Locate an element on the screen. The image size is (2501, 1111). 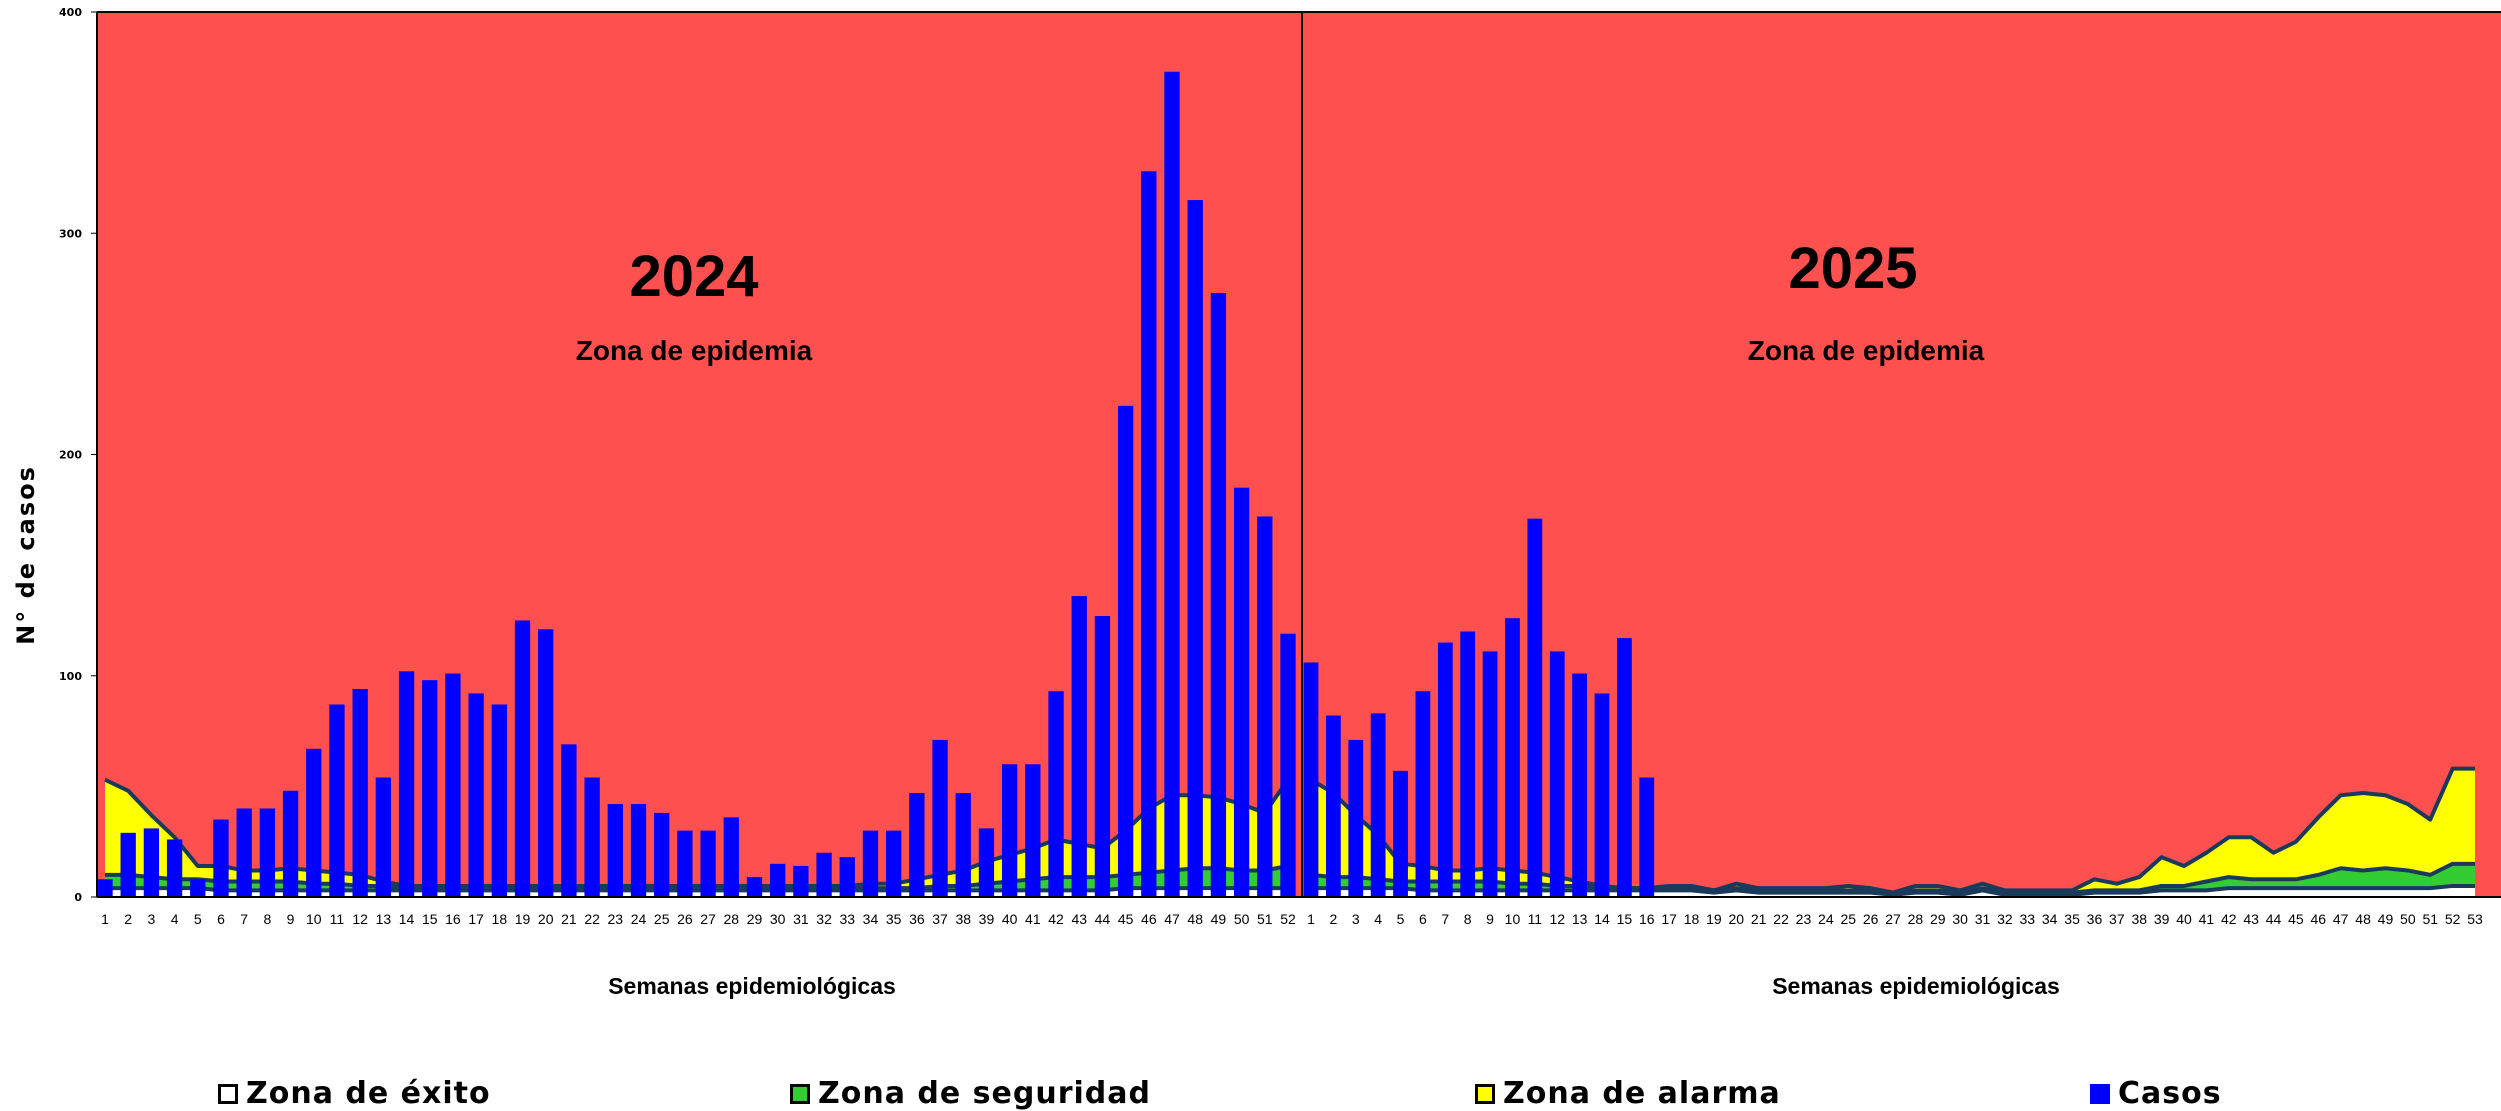
y-axis-label: N° de casos is located at coordinates (26, 555).